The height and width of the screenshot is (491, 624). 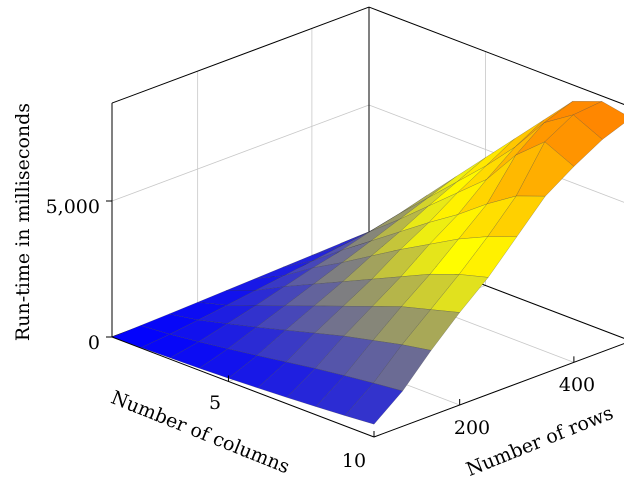 What do you see at coordinates (354, 461) in the screenshot?
I see `x-tick-label-10: 10` at bounding box center [354, 461].